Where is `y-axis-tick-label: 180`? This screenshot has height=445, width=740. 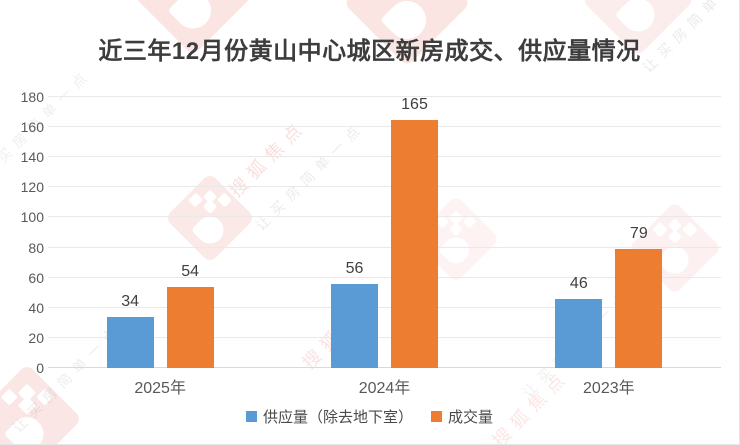 y-axis-tick-label: 180 is located at coordinates (32, 97).